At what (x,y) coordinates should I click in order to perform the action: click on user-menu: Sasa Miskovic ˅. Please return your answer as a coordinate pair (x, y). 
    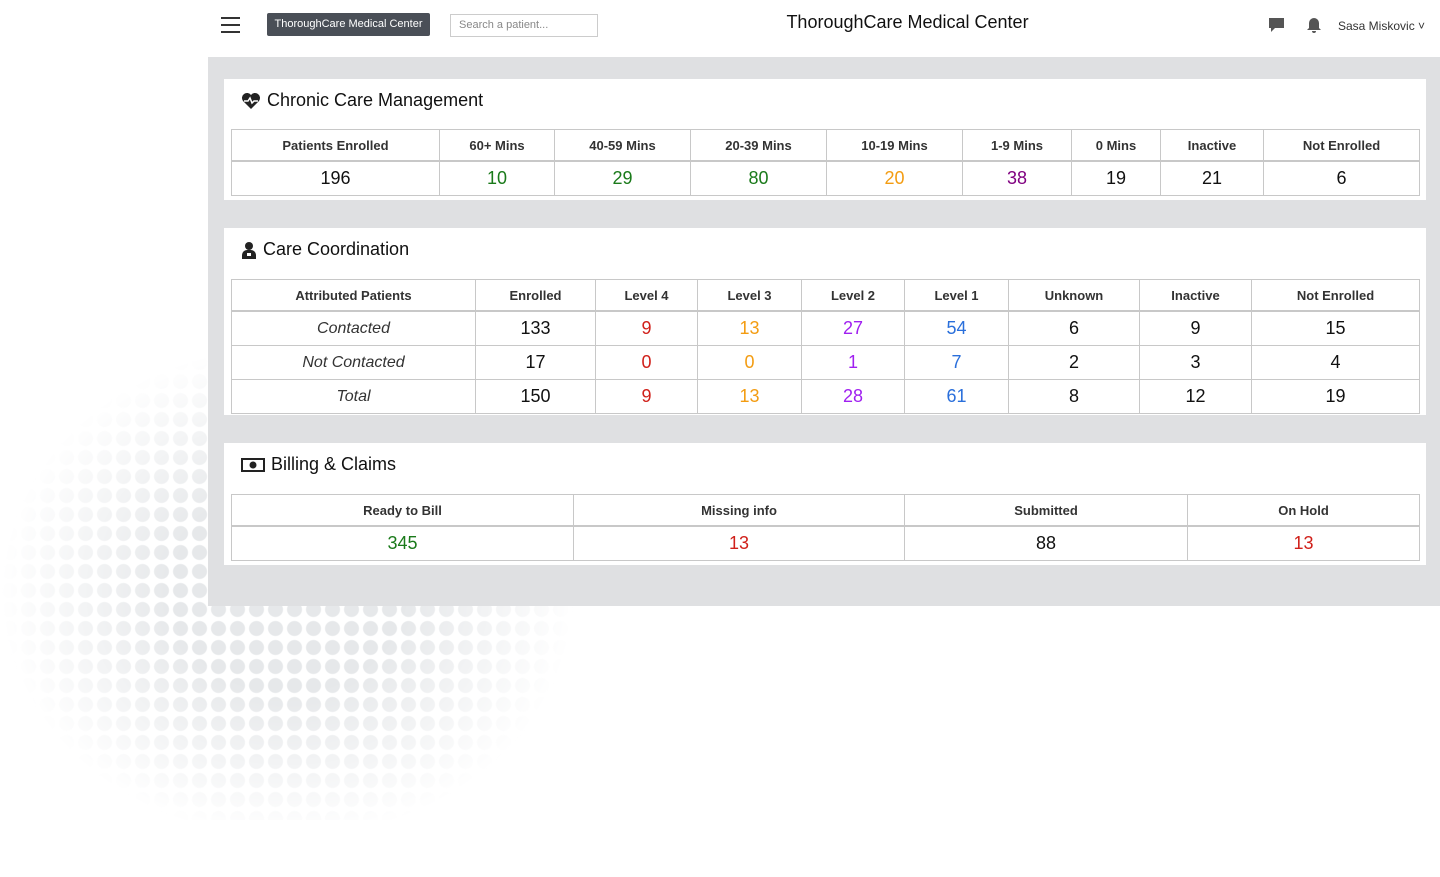
    Looking at the image, I should click on (1382, 26).